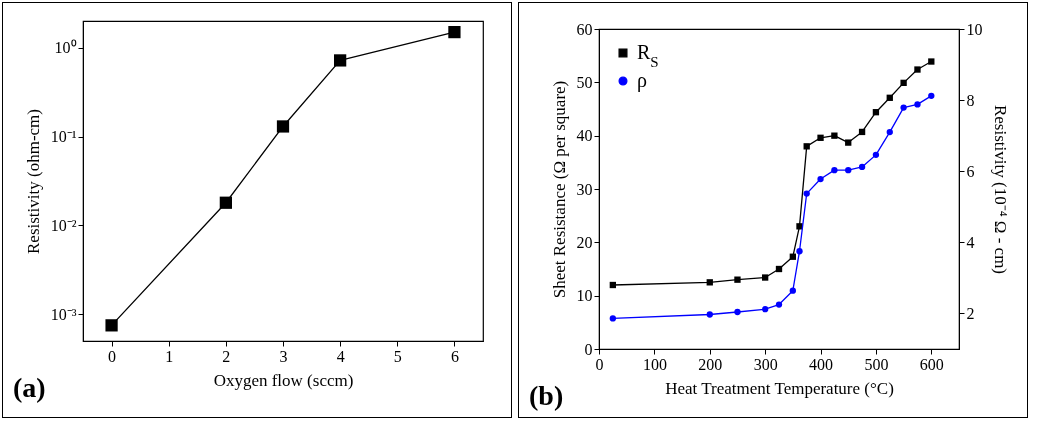 The width and height of the screenshot is (1038, 425). Describe the element at coordinates (648, 55) in the screenshot. I see `legend-label: R$_{S}$` at that location.